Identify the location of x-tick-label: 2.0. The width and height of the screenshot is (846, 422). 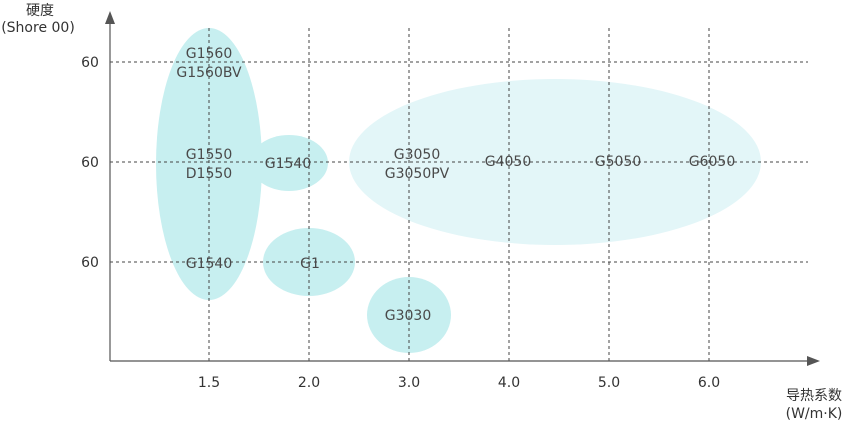
(309, 383).